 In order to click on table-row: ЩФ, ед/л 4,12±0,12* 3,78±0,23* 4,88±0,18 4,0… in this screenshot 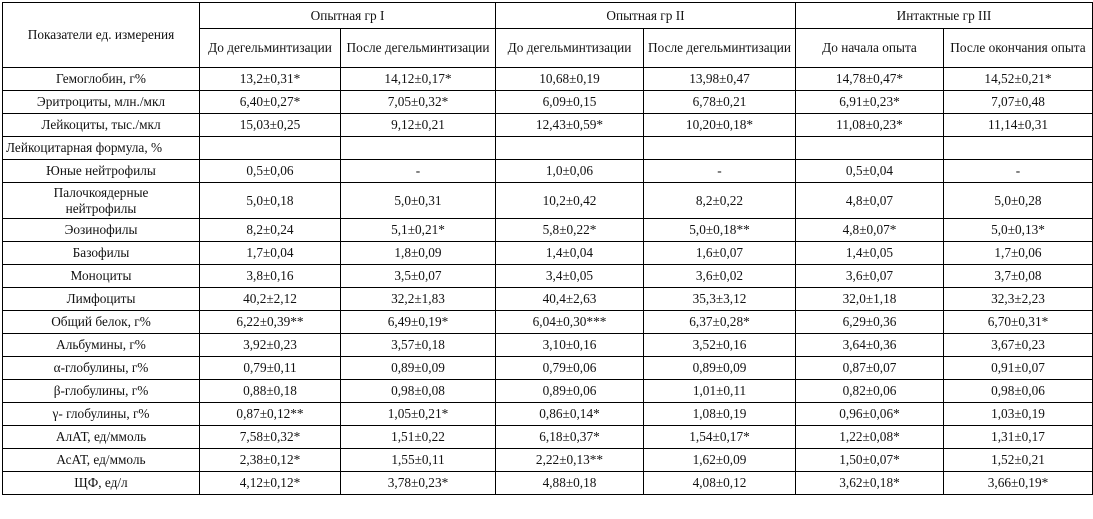, I will do `click(547, 483)`.